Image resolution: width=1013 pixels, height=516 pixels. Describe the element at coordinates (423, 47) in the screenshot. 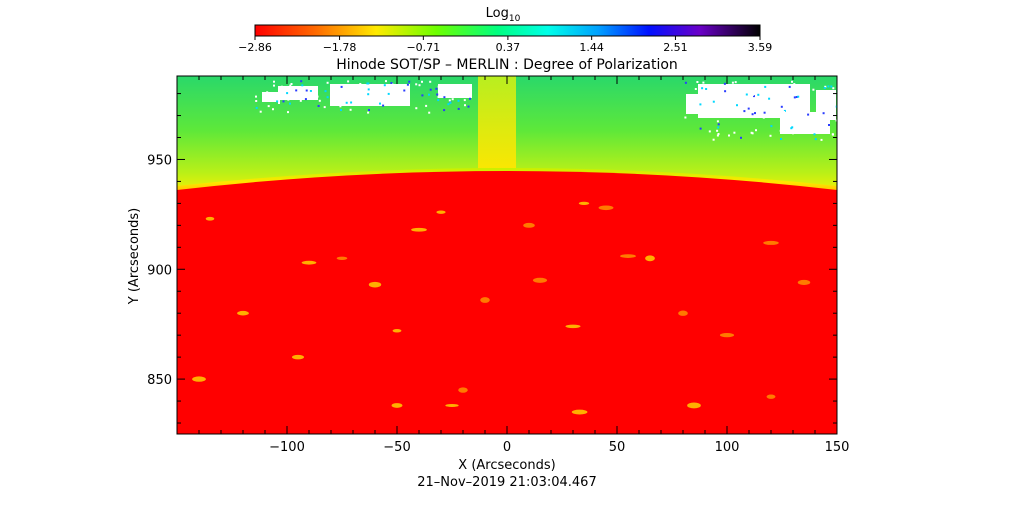

I see `colorbar-tick-label: −0.71` at that location.